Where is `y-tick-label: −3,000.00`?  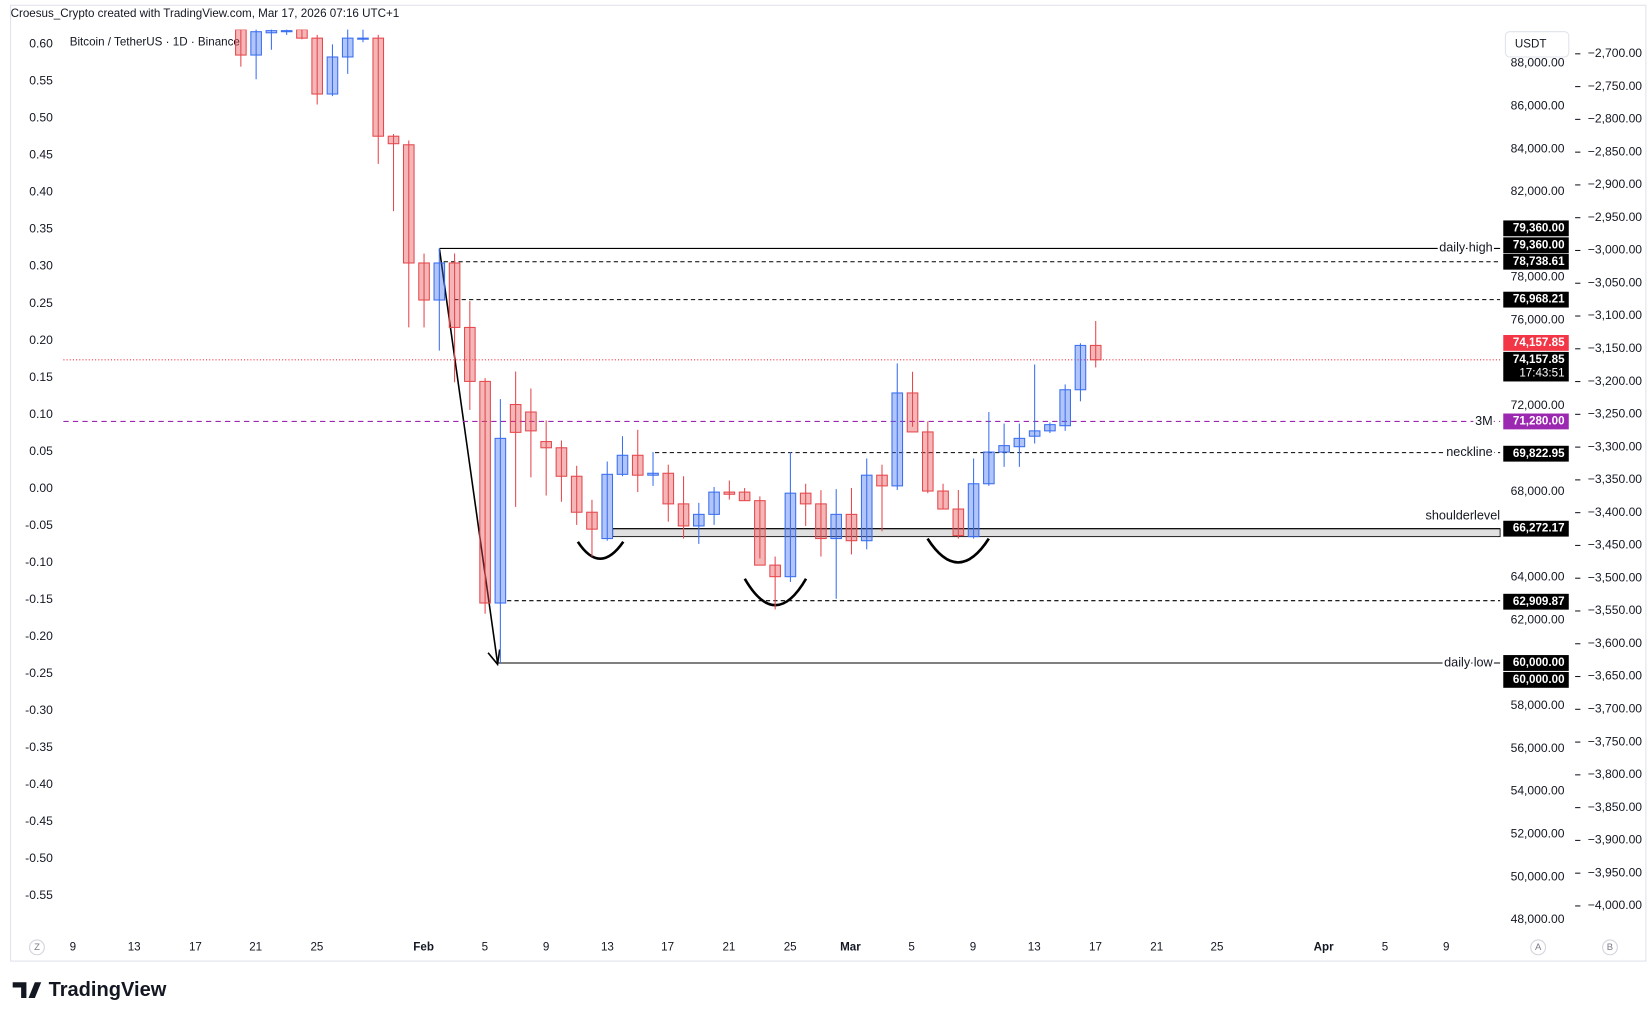
y-tick-label: −3,000.00 is located at coordinates (1615, 250).